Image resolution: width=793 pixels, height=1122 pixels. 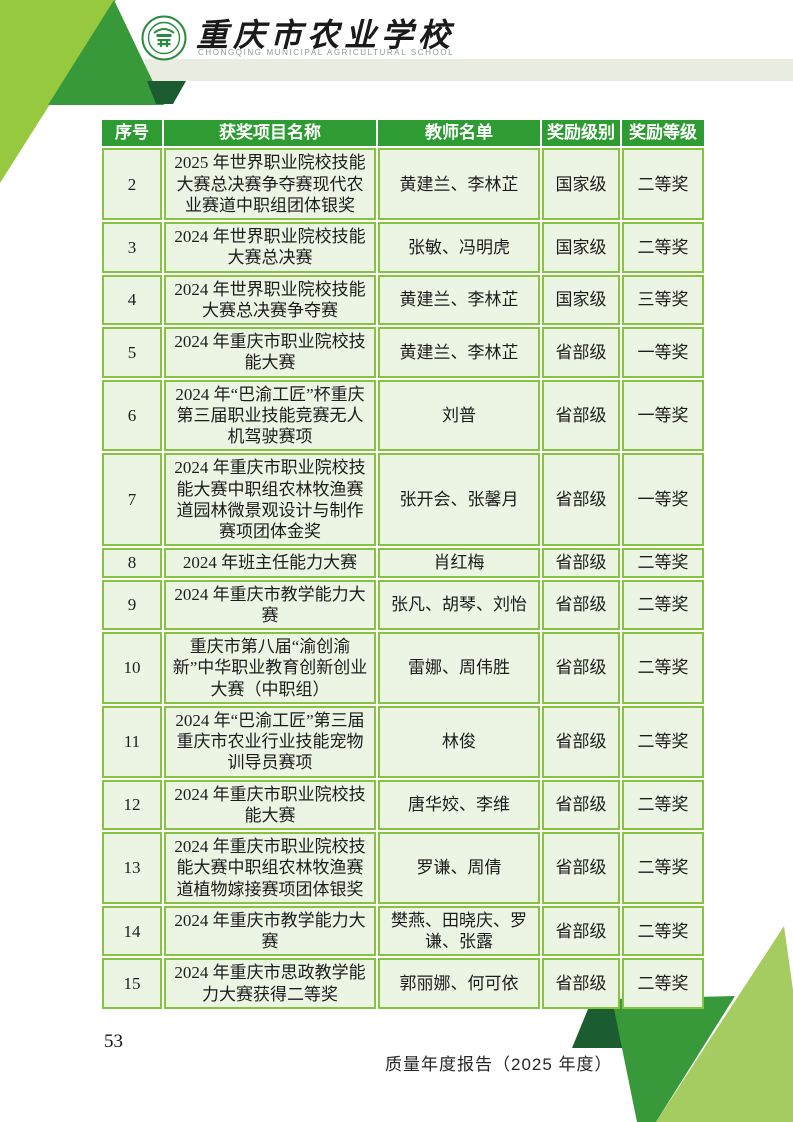 I want to click on row-number: 13, so click(x=132, y=868).